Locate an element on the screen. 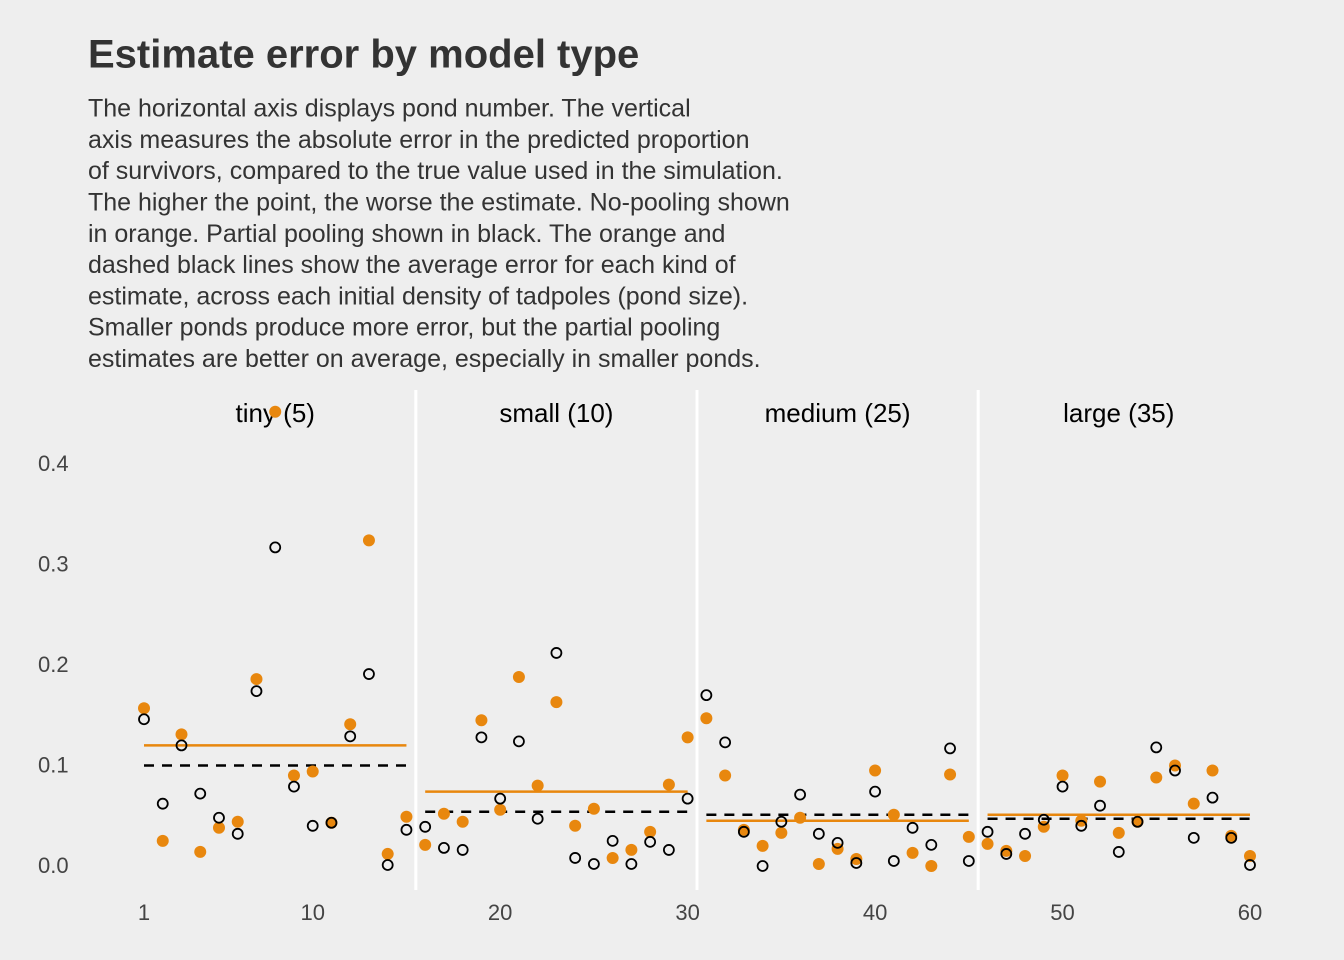 The width and height of the screenshot is (1344, 960). facet-label: small (10) is located at coordinates (556, 413).